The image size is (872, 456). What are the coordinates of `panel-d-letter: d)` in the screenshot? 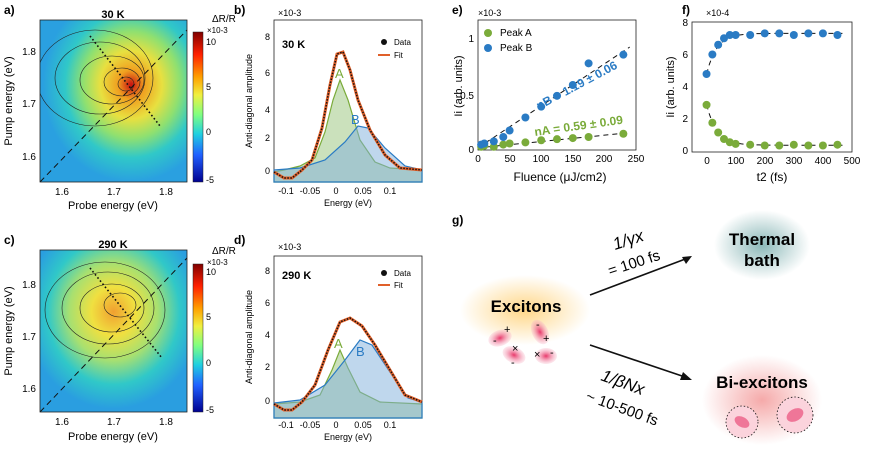 It's located at (239, 240).